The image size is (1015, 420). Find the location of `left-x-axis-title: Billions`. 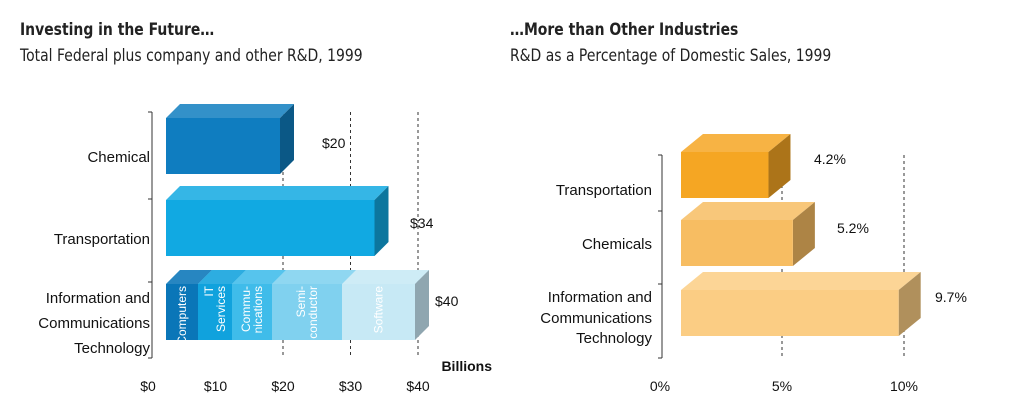

left-x-axis-title: Billions is located at coordinates (466, 366).